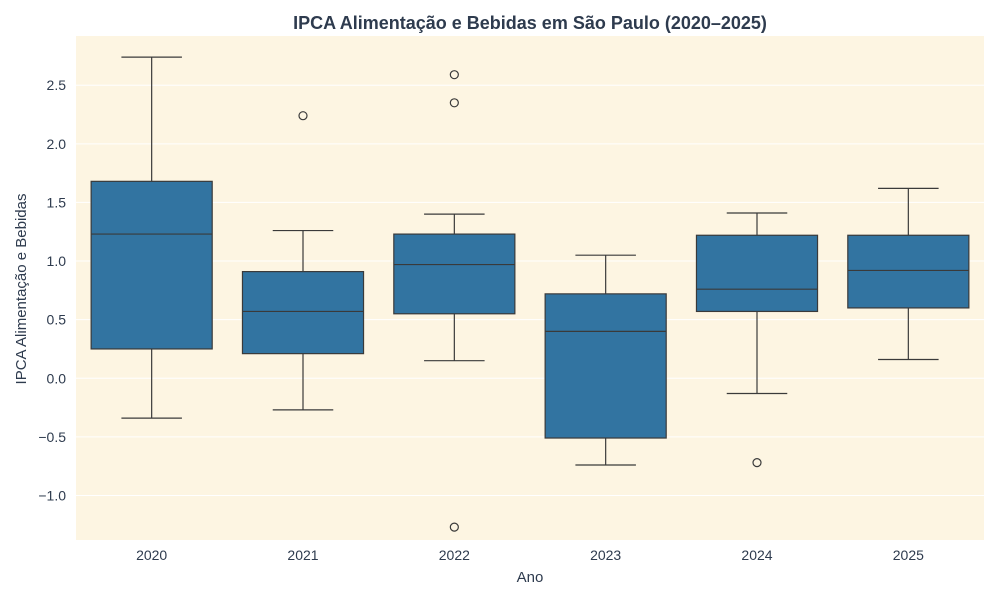 This screenshot has height=600, width=1000. What do you see at coordinates (908, 555) in the screenshot?
I see `x-tick-label: 2025` at bounding box center [908, 555].